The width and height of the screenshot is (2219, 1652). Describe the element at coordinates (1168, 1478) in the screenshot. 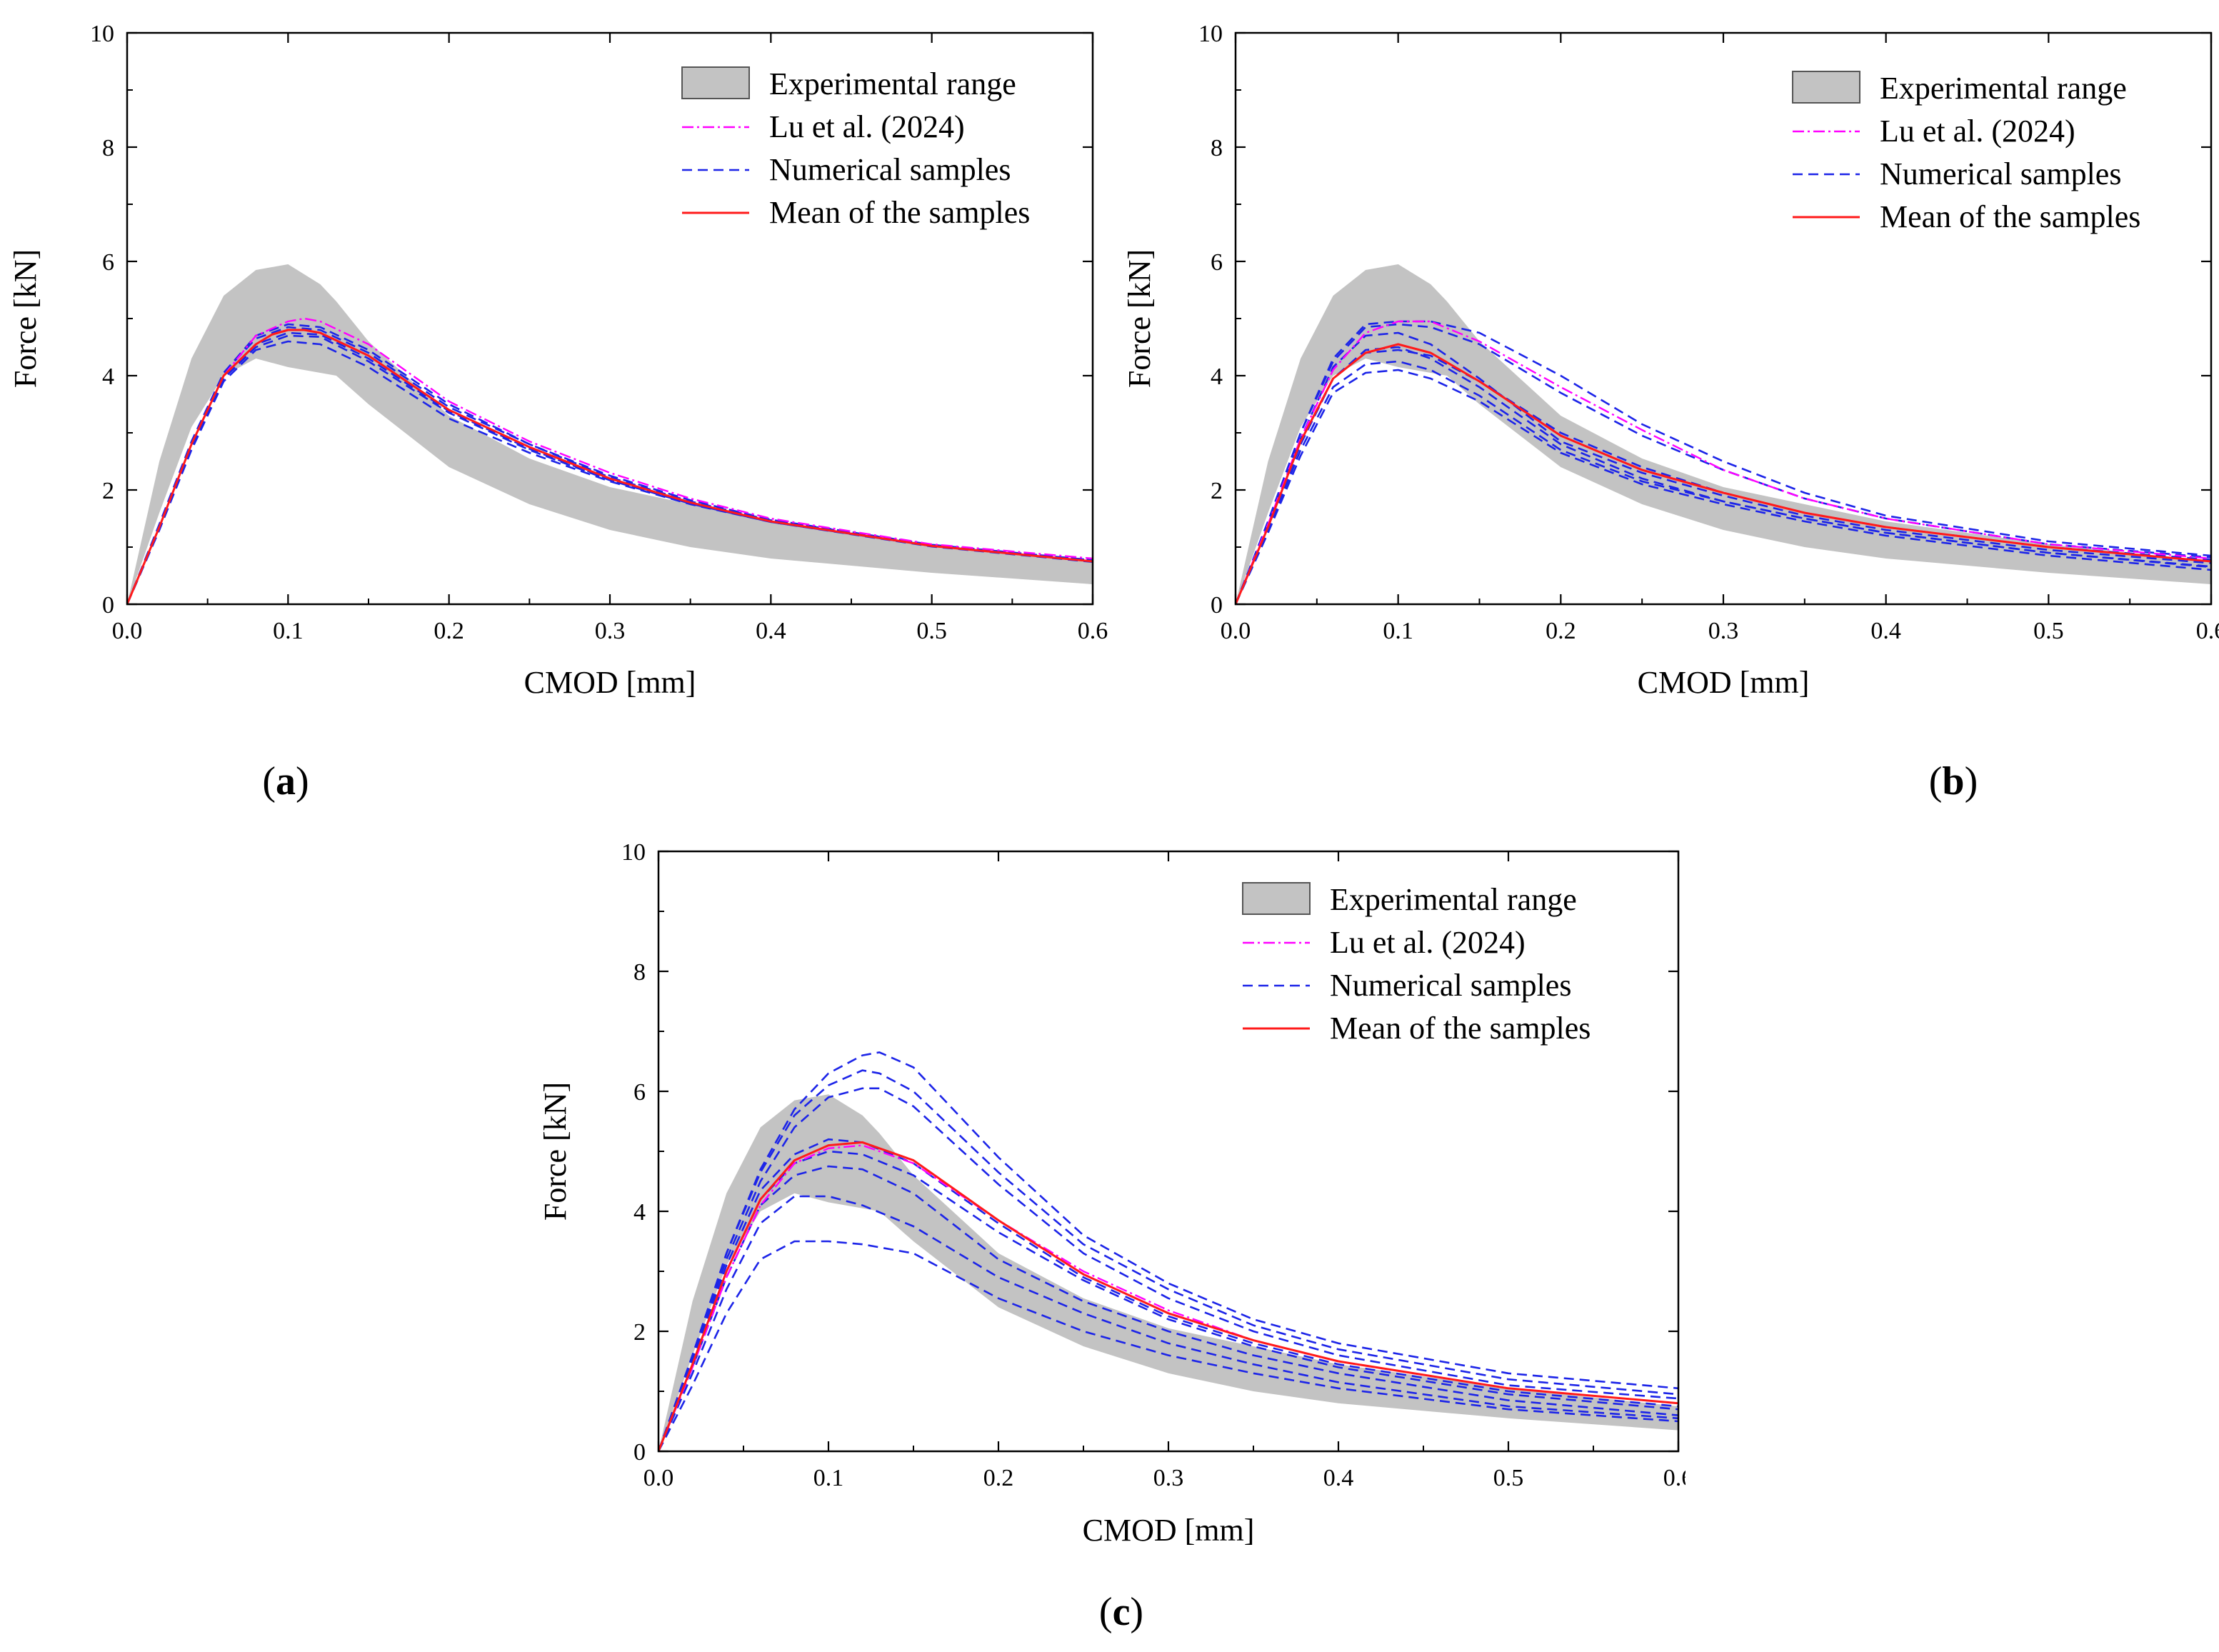

I see `x-tick-label-c-3: 0.3` at that location.